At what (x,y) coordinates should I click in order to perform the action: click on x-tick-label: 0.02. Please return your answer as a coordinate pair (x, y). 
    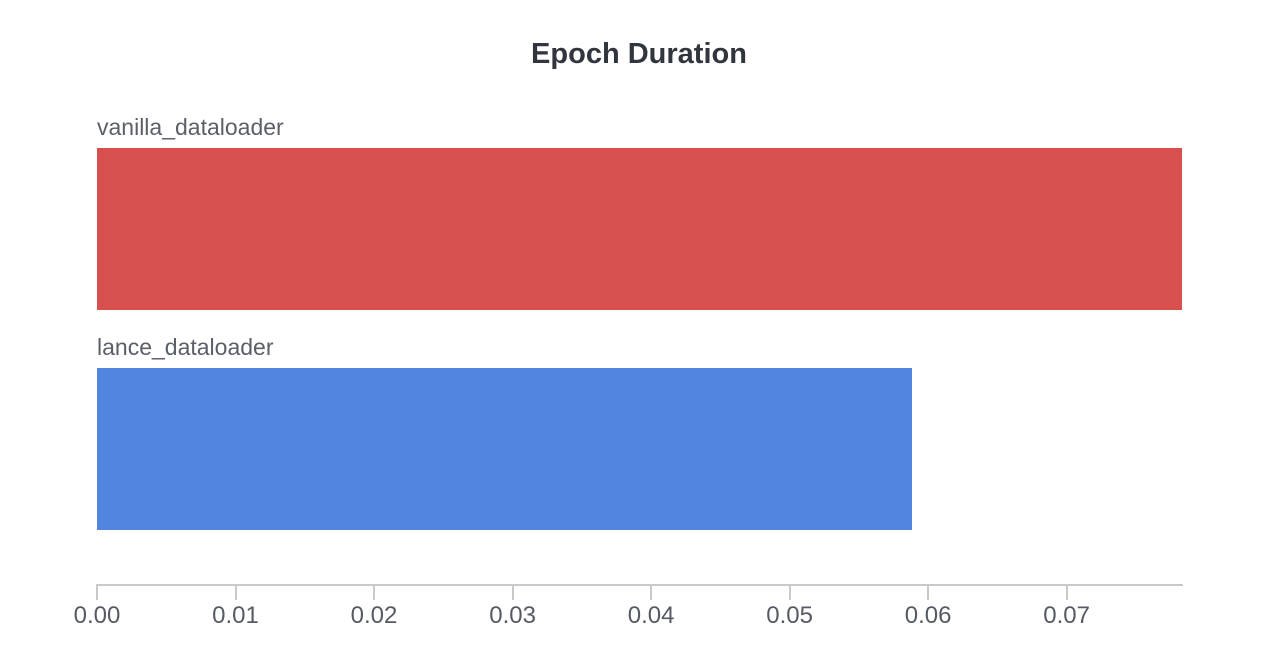
    Looking at the image, I should click on (374, 615).